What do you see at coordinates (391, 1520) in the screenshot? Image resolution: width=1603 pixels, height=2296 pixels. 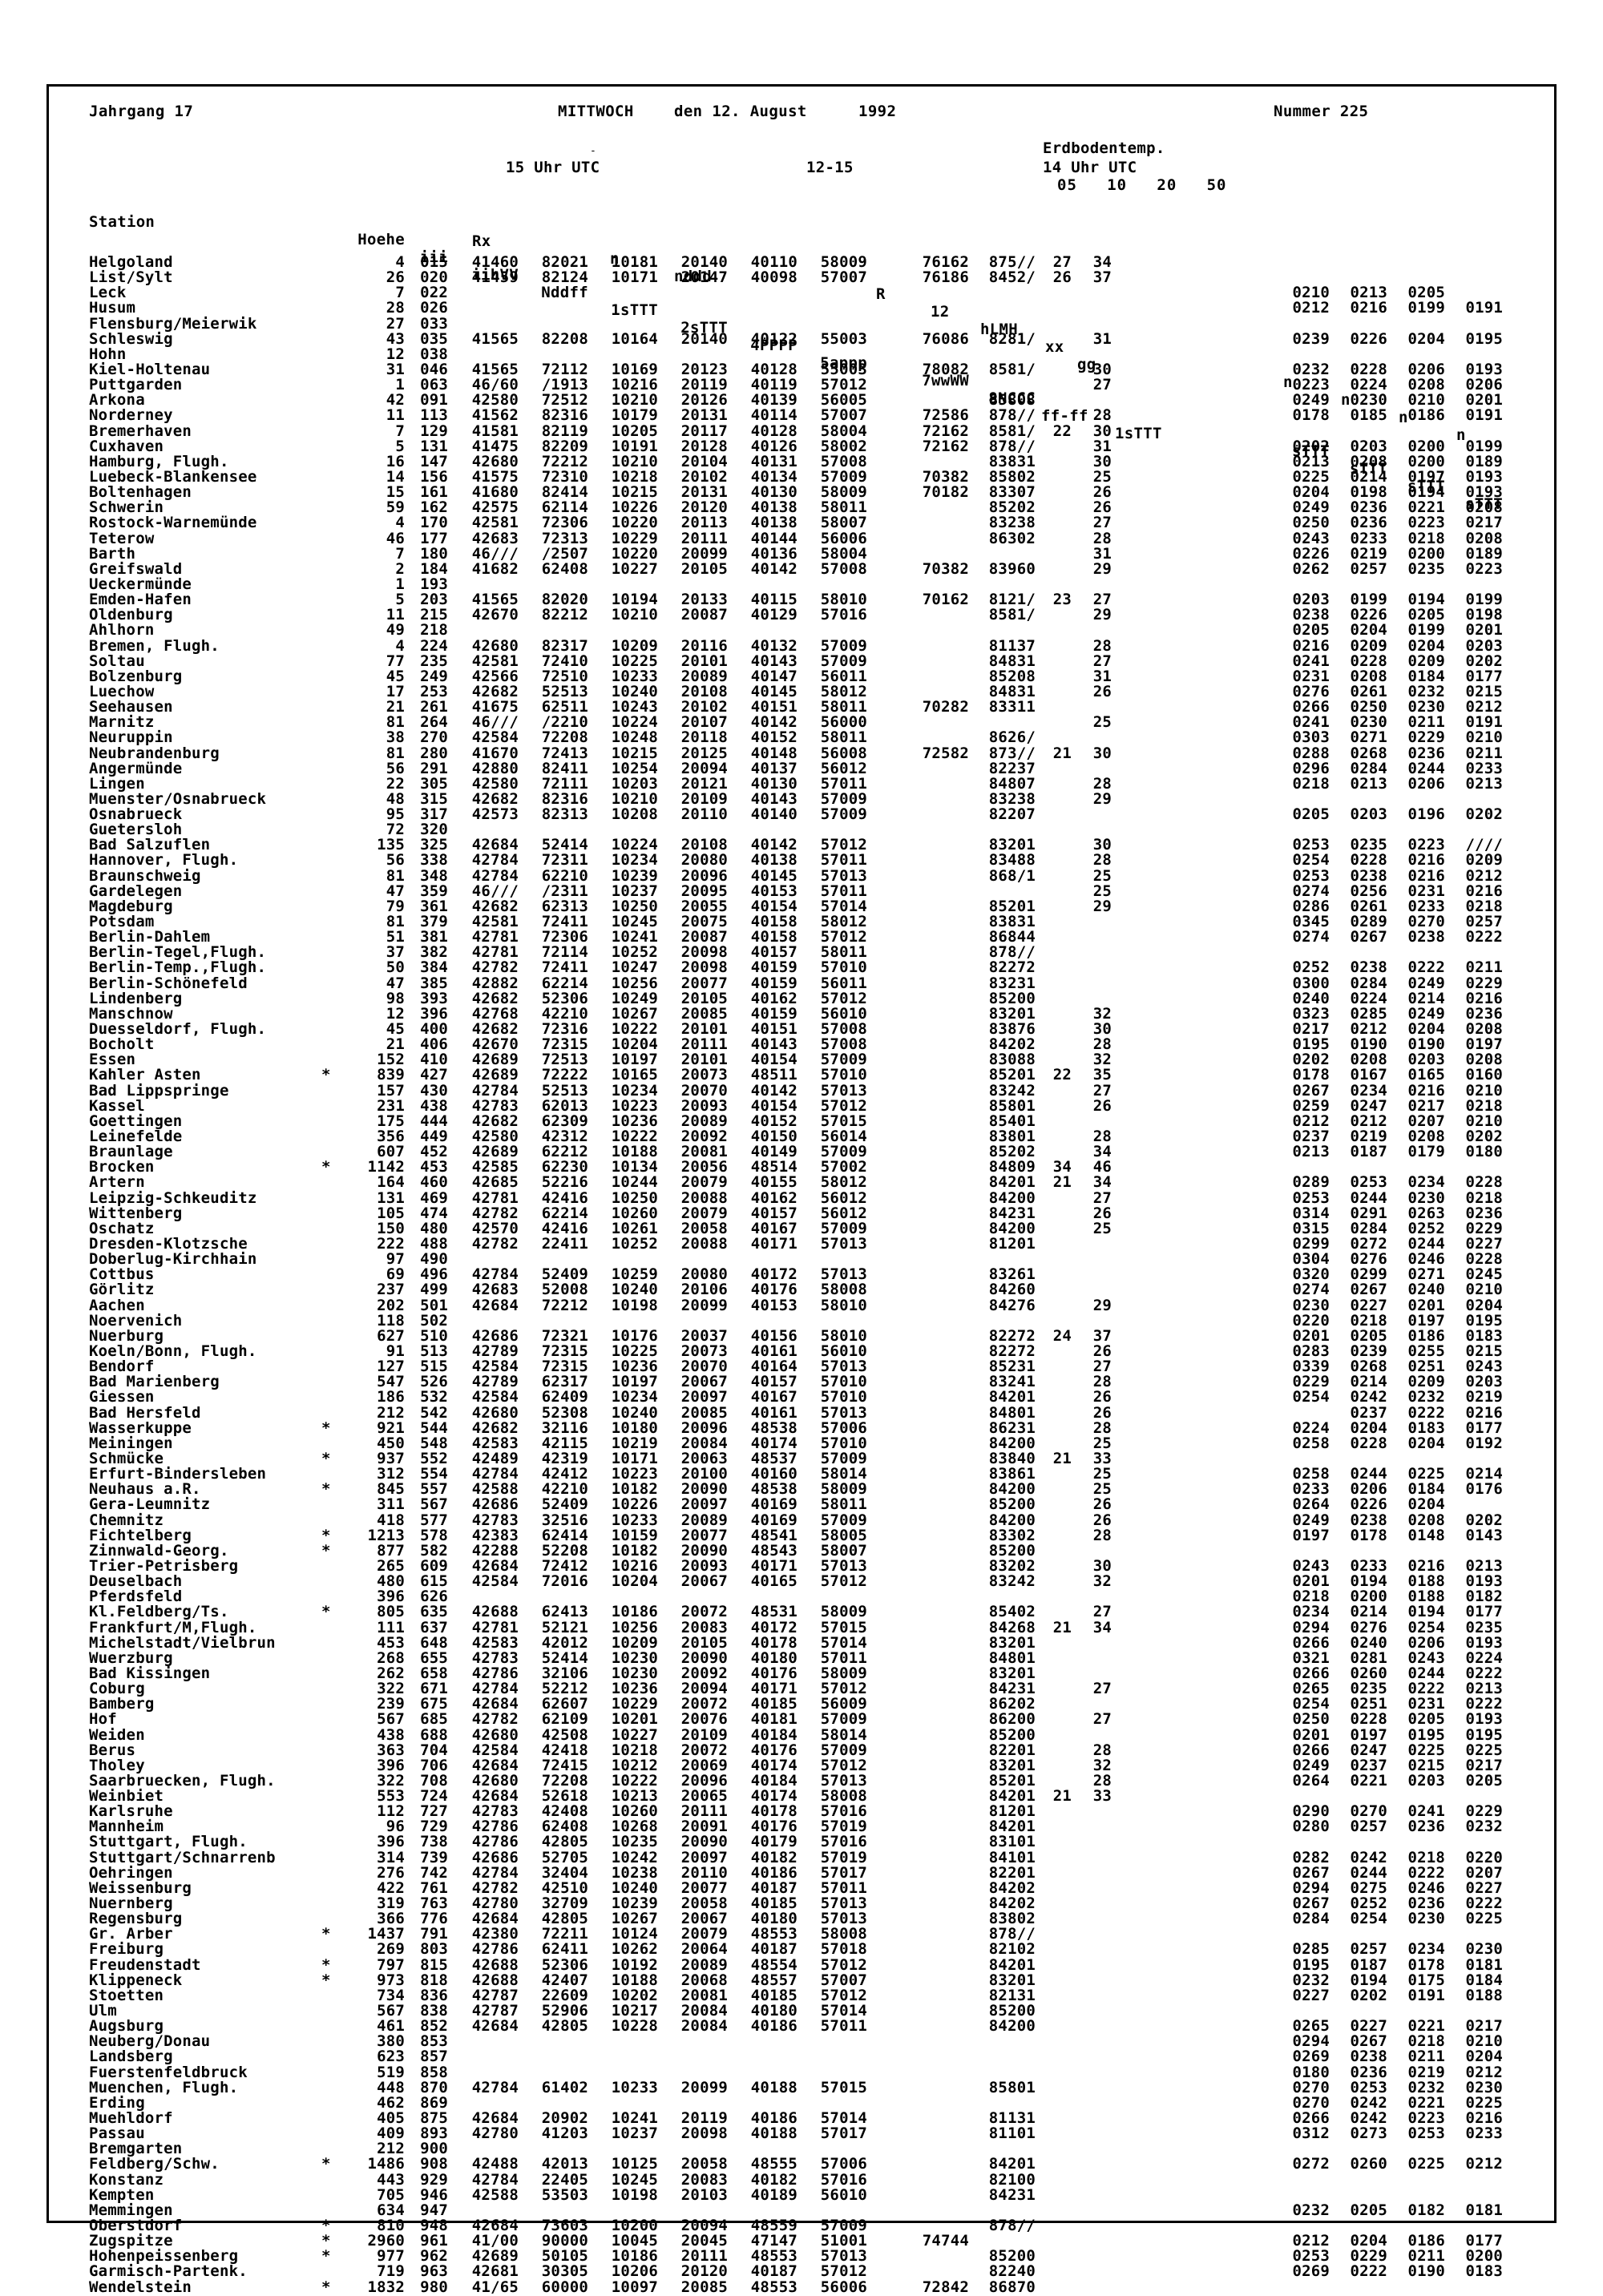 I see `station-altitude: 418` at bounding box center [391, 1520].